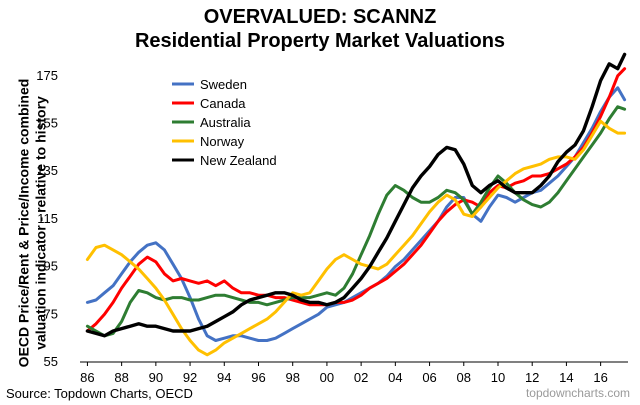 Image resolution: width=640 pixels, height=405 pixels. Describe the element at coordinates (223, 84) in the screenshot. I see `legend-label: Sweden` at that location.